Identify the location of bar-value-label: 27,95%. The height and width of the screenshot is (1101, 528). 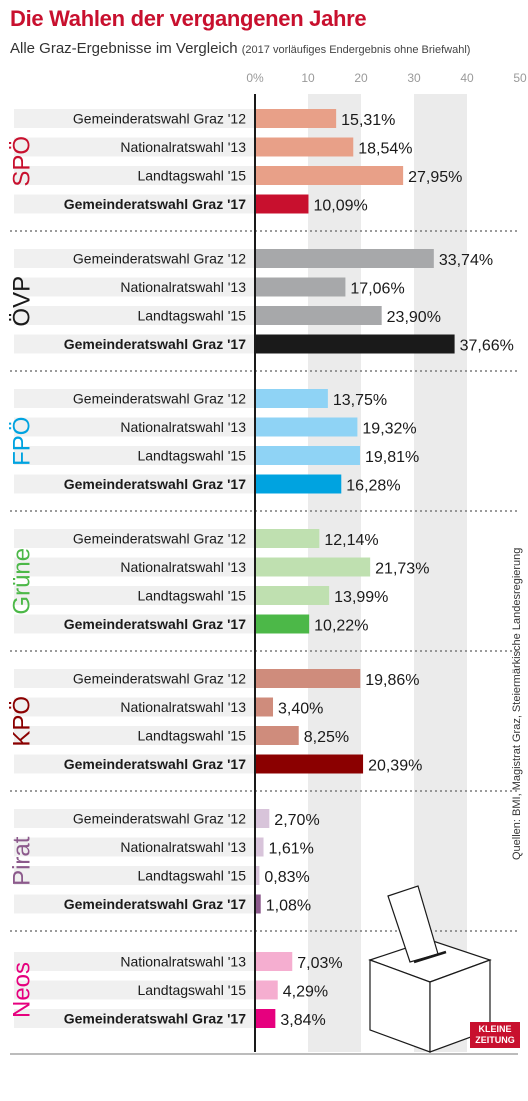
(435, 177).